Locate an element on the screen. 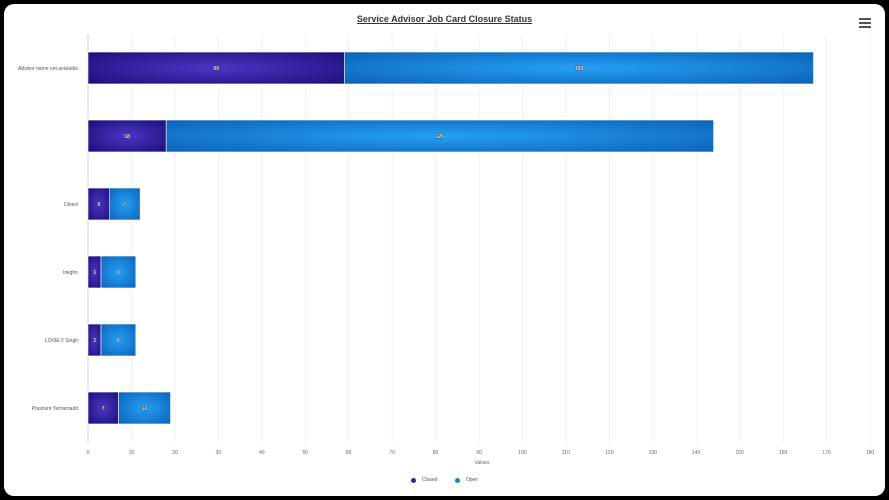  legend-item-open: Open is located at coordinates (466, 480).